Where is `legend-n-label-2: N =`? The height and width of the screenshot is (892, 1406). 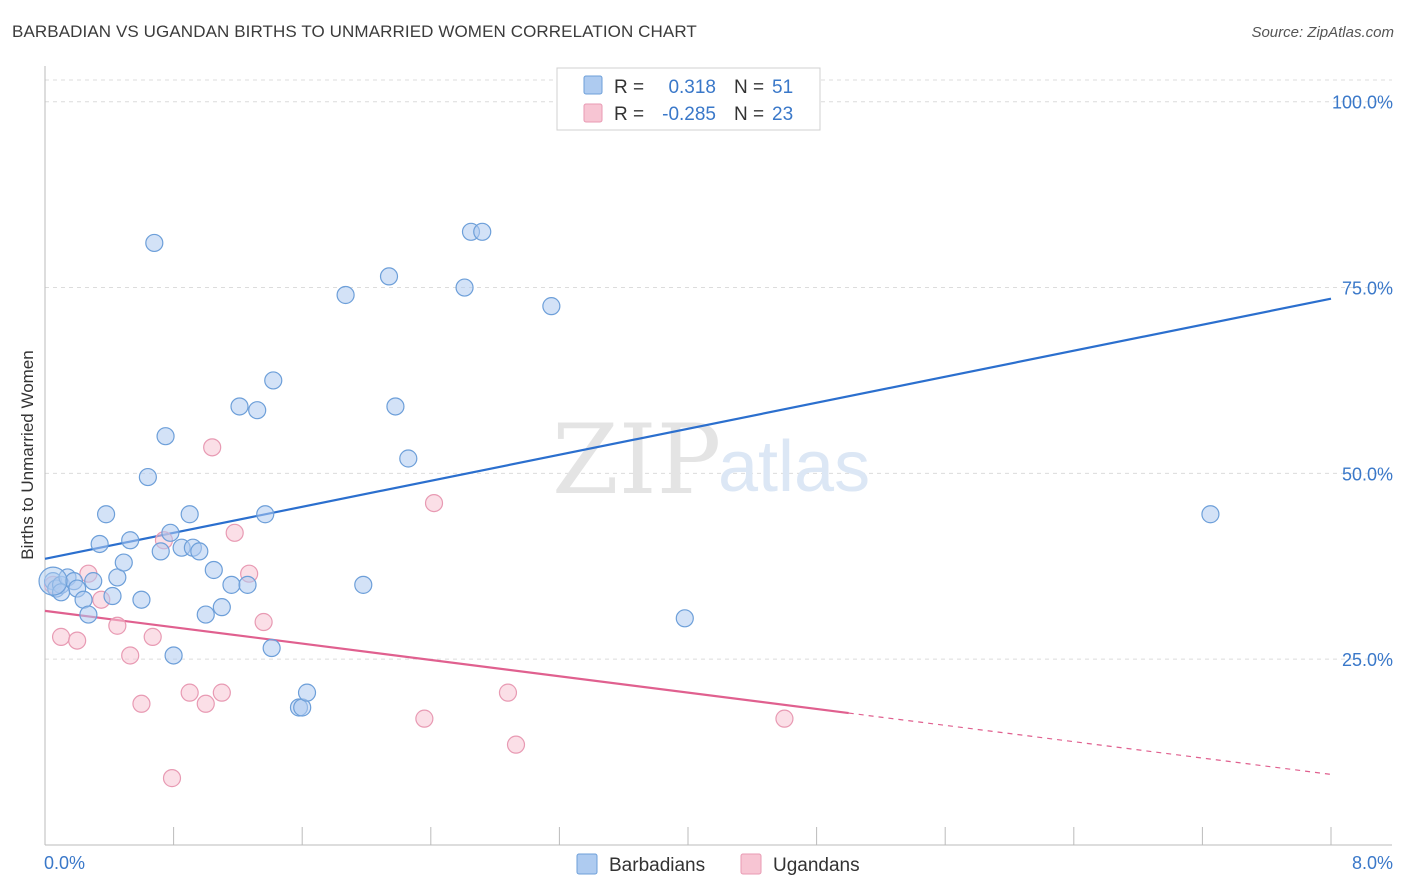 legend-n-label-2: N = is located at coordinates (749, 114).